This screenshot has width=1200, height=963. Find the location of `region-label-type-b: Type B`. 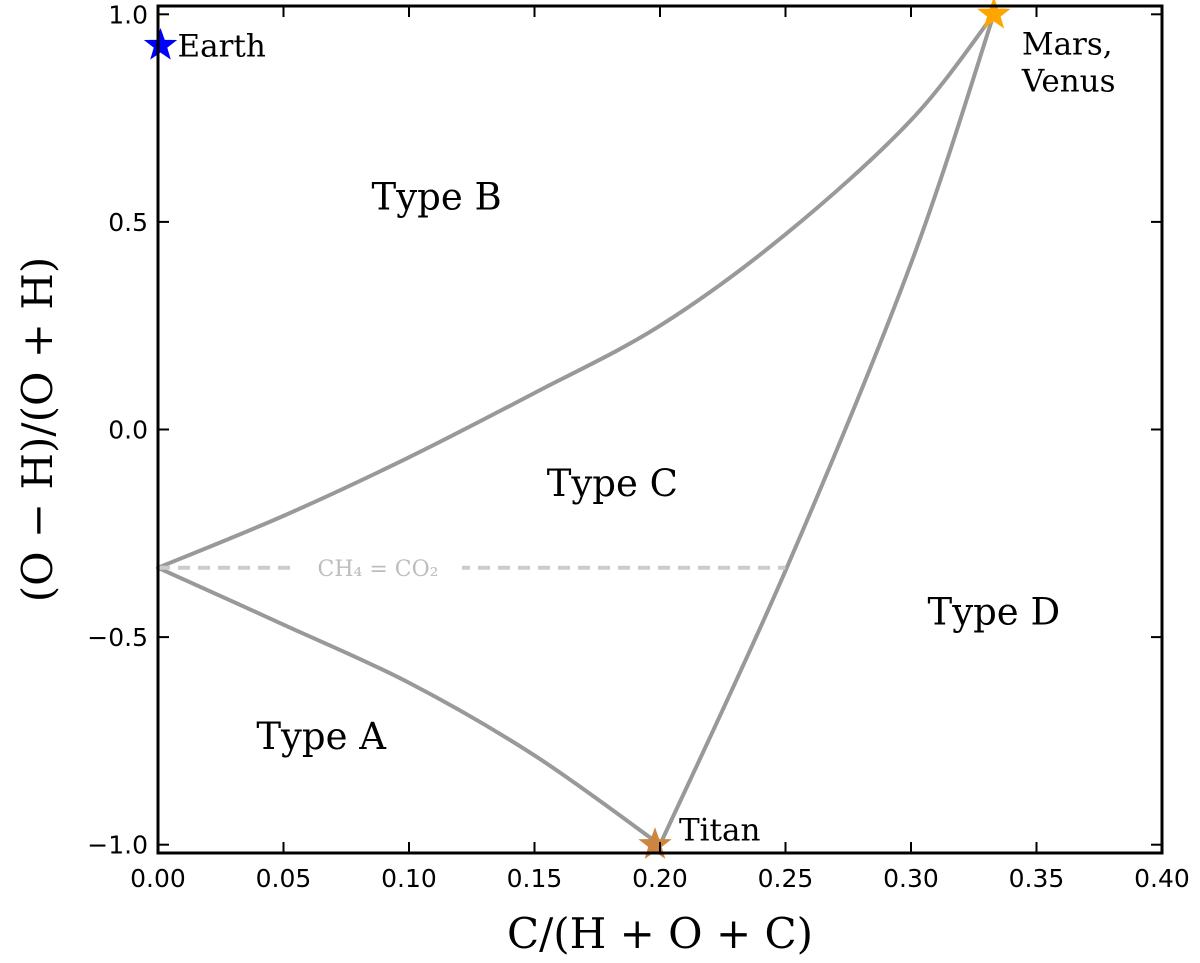

region-label-type-b: Type B is located at coordinates (437, 196).